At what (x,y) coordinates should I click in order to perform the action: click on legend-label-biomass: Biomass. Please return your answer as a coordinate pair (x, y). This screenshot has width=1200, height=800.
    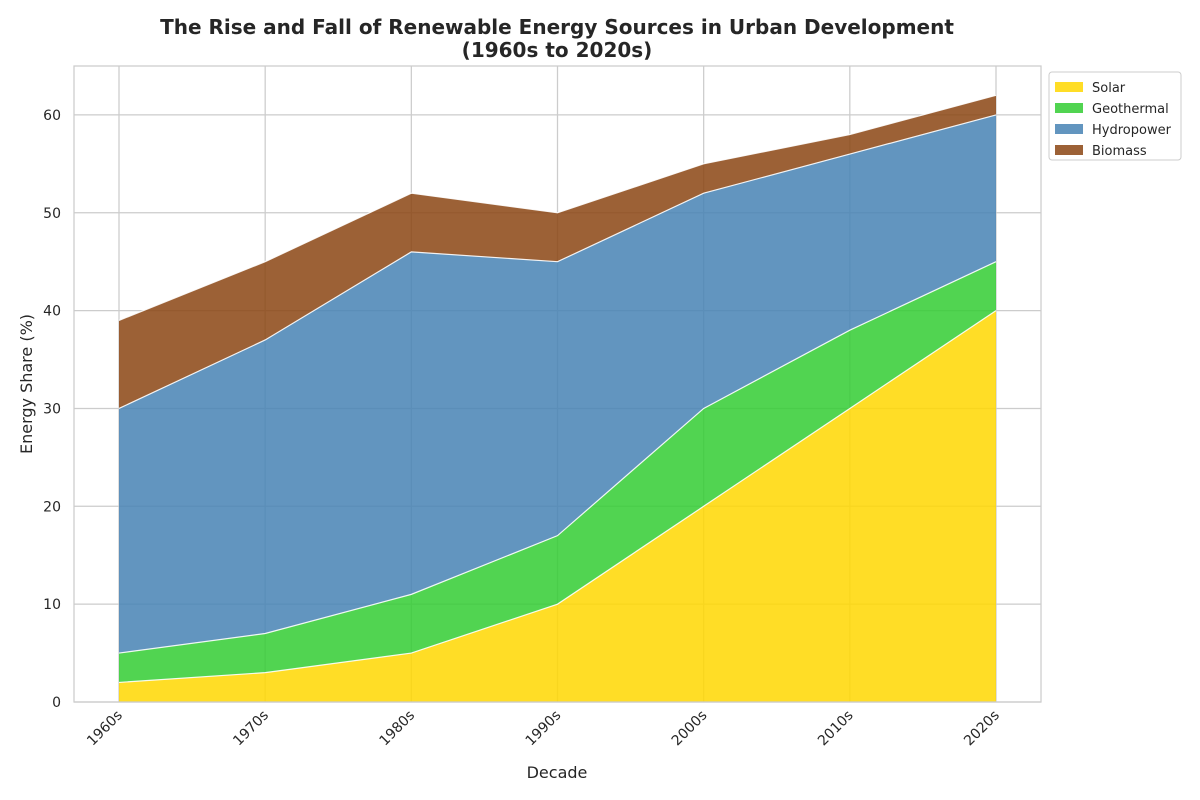
    Looking at the image, I should click on (1119, 151).